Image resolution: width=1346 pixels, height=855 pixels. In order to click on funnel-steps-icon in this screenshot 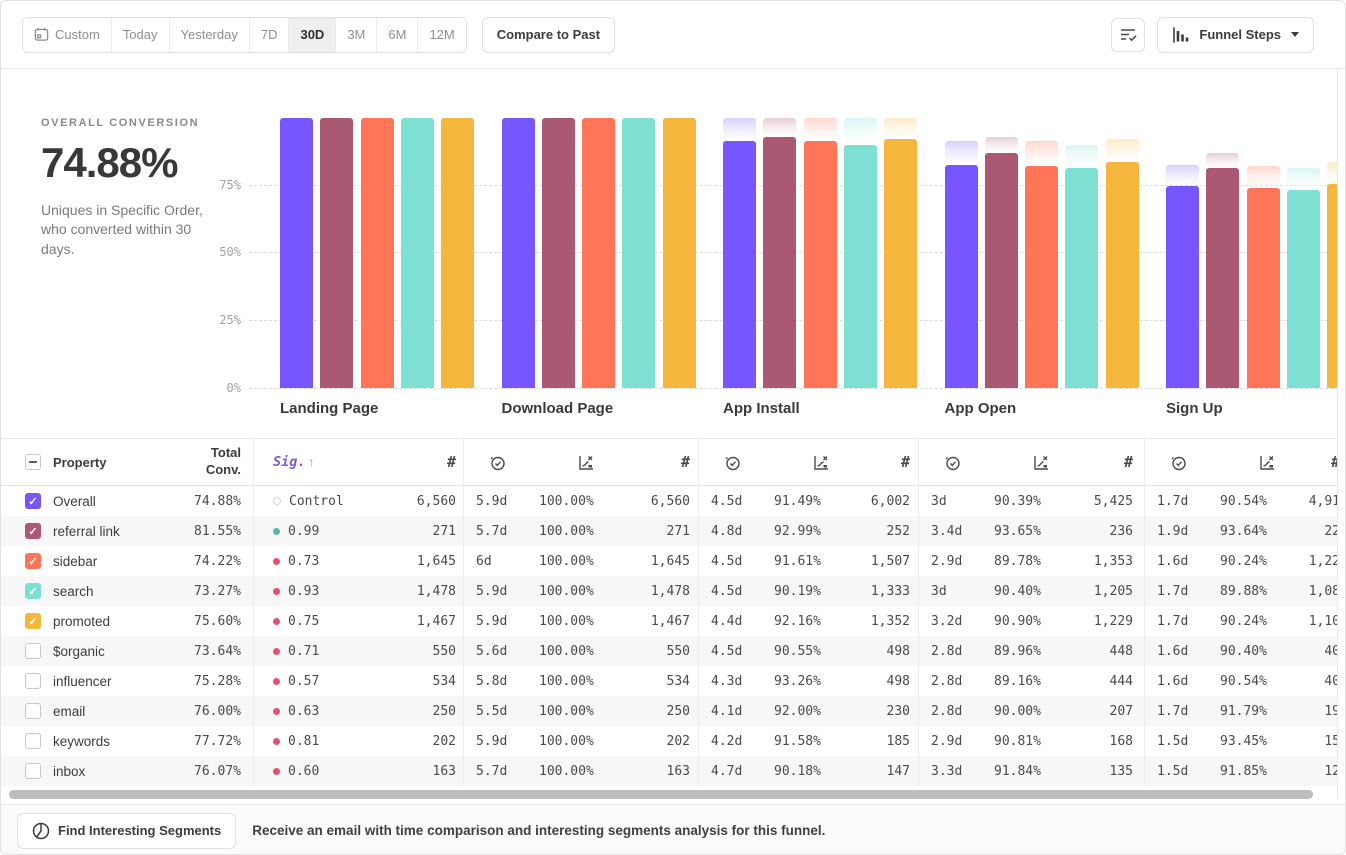, I will do `click(1181, 35)`.